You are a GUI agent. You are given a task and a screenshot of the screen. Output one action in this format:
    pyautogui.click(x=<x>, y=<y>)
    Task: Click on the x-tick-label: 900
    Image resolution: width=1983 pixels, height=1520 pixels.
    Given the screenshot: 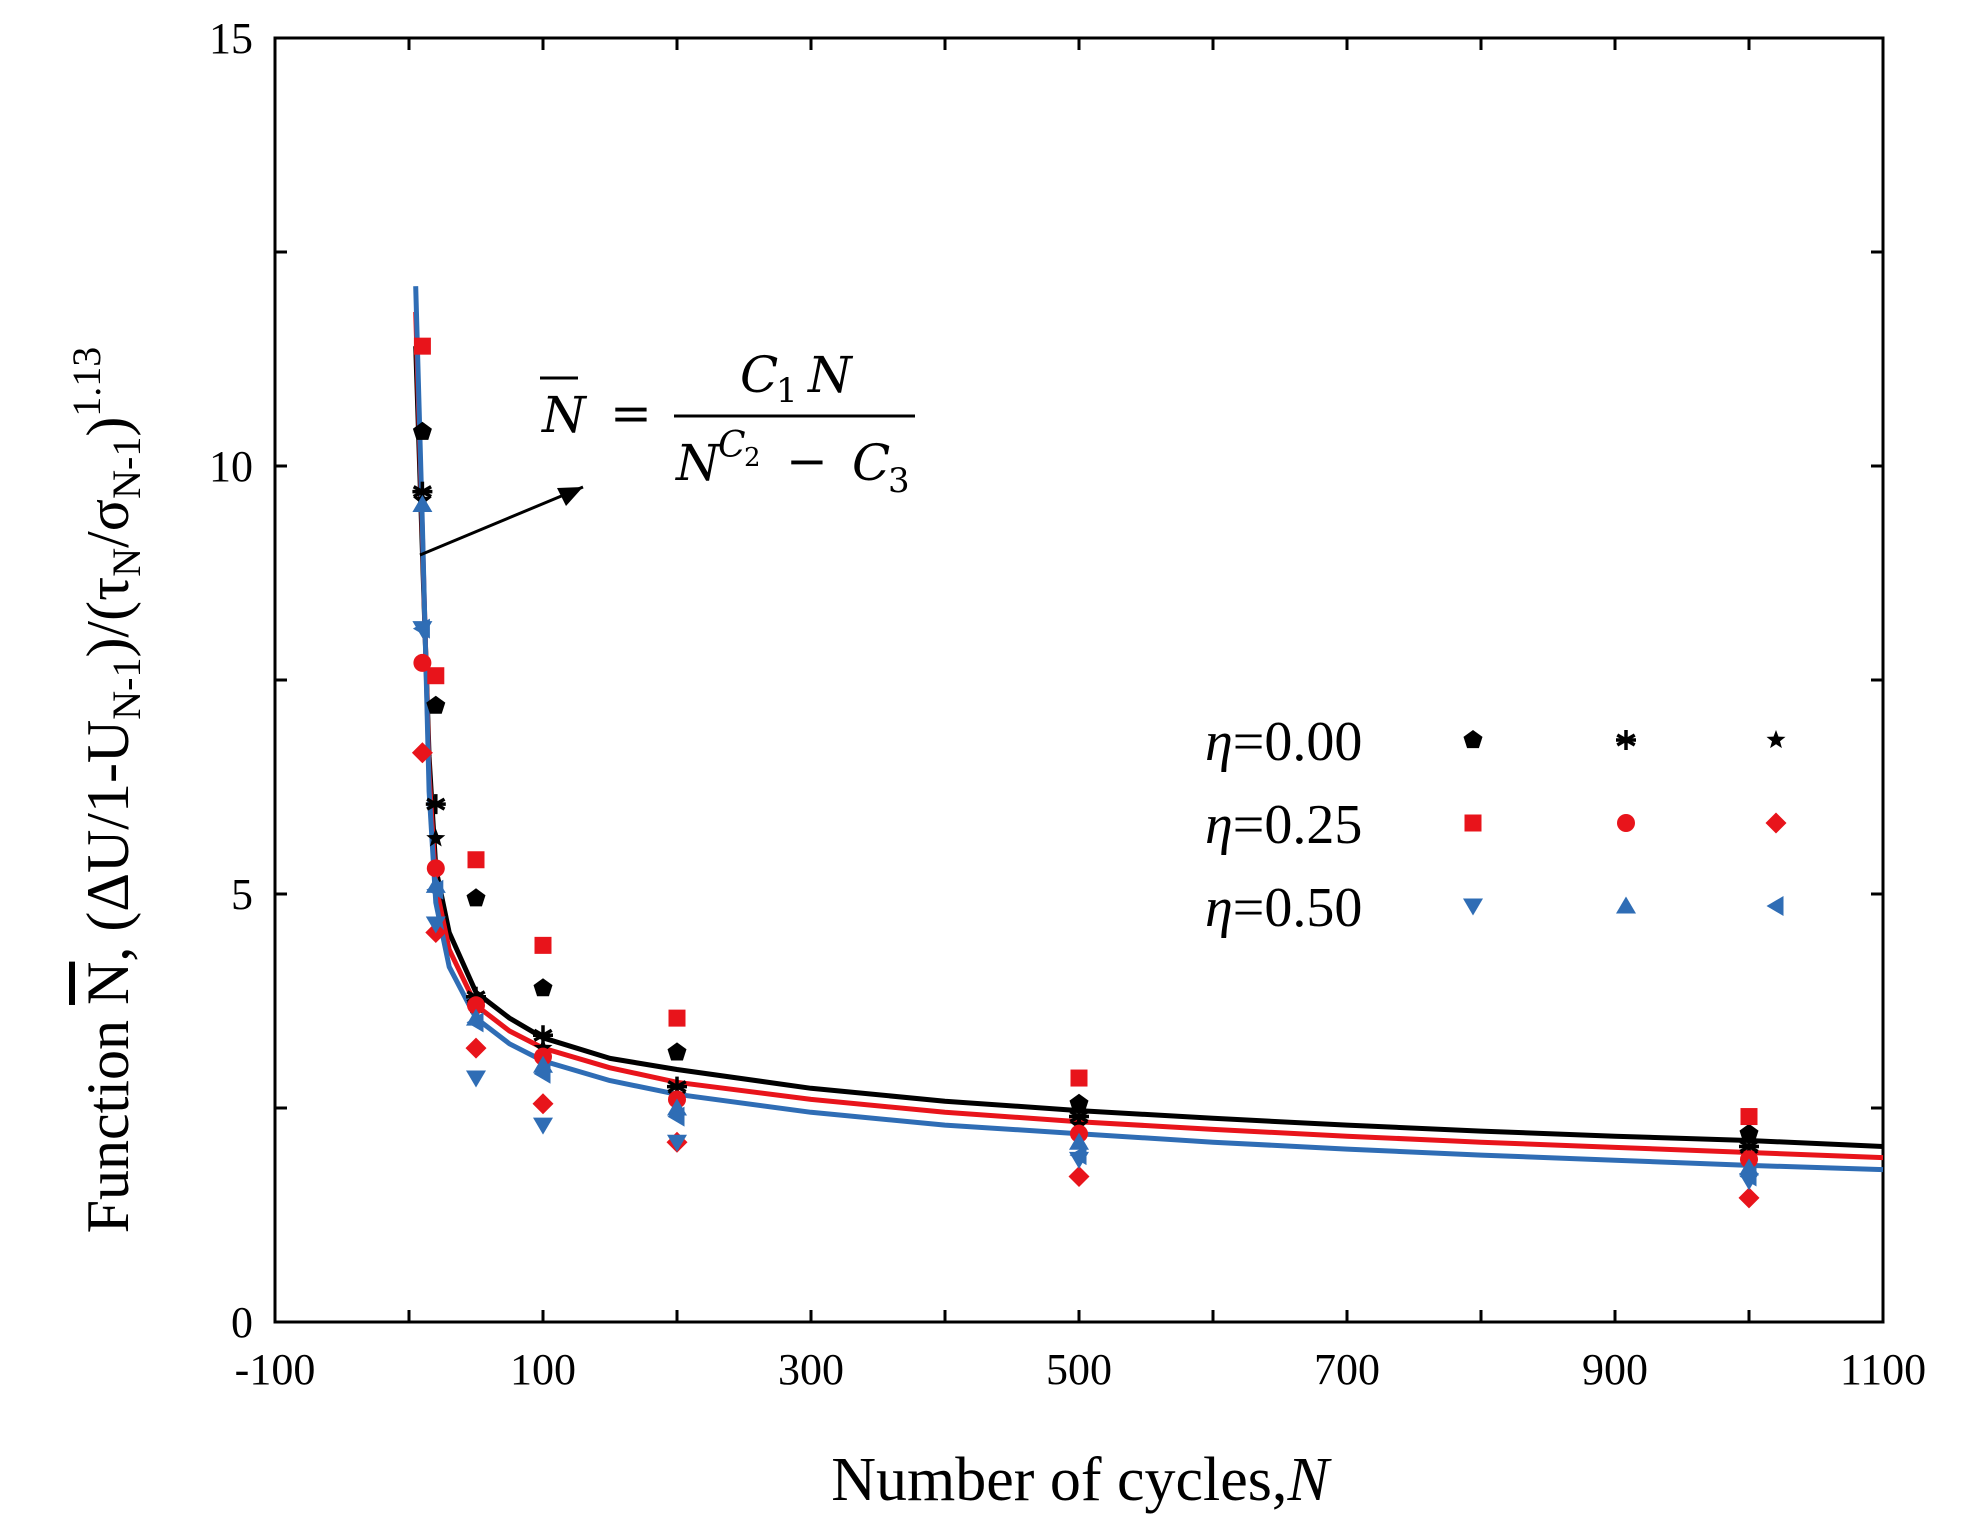 What is the action you would take?
    pyautogui.click(x=1615, y=1369)
    